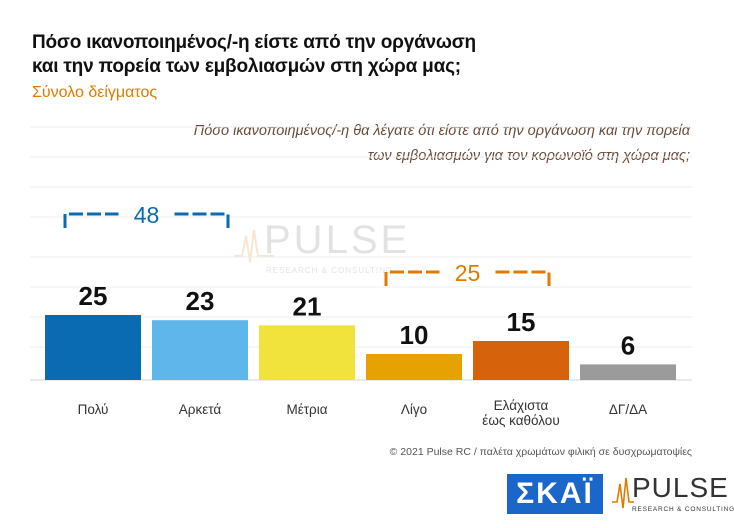 Image resolution: width=734 pixels, height=528 pixels. Describe the element at coordinates (468, 273) in the screenshot. I see `group-total-label: 25` at that location.